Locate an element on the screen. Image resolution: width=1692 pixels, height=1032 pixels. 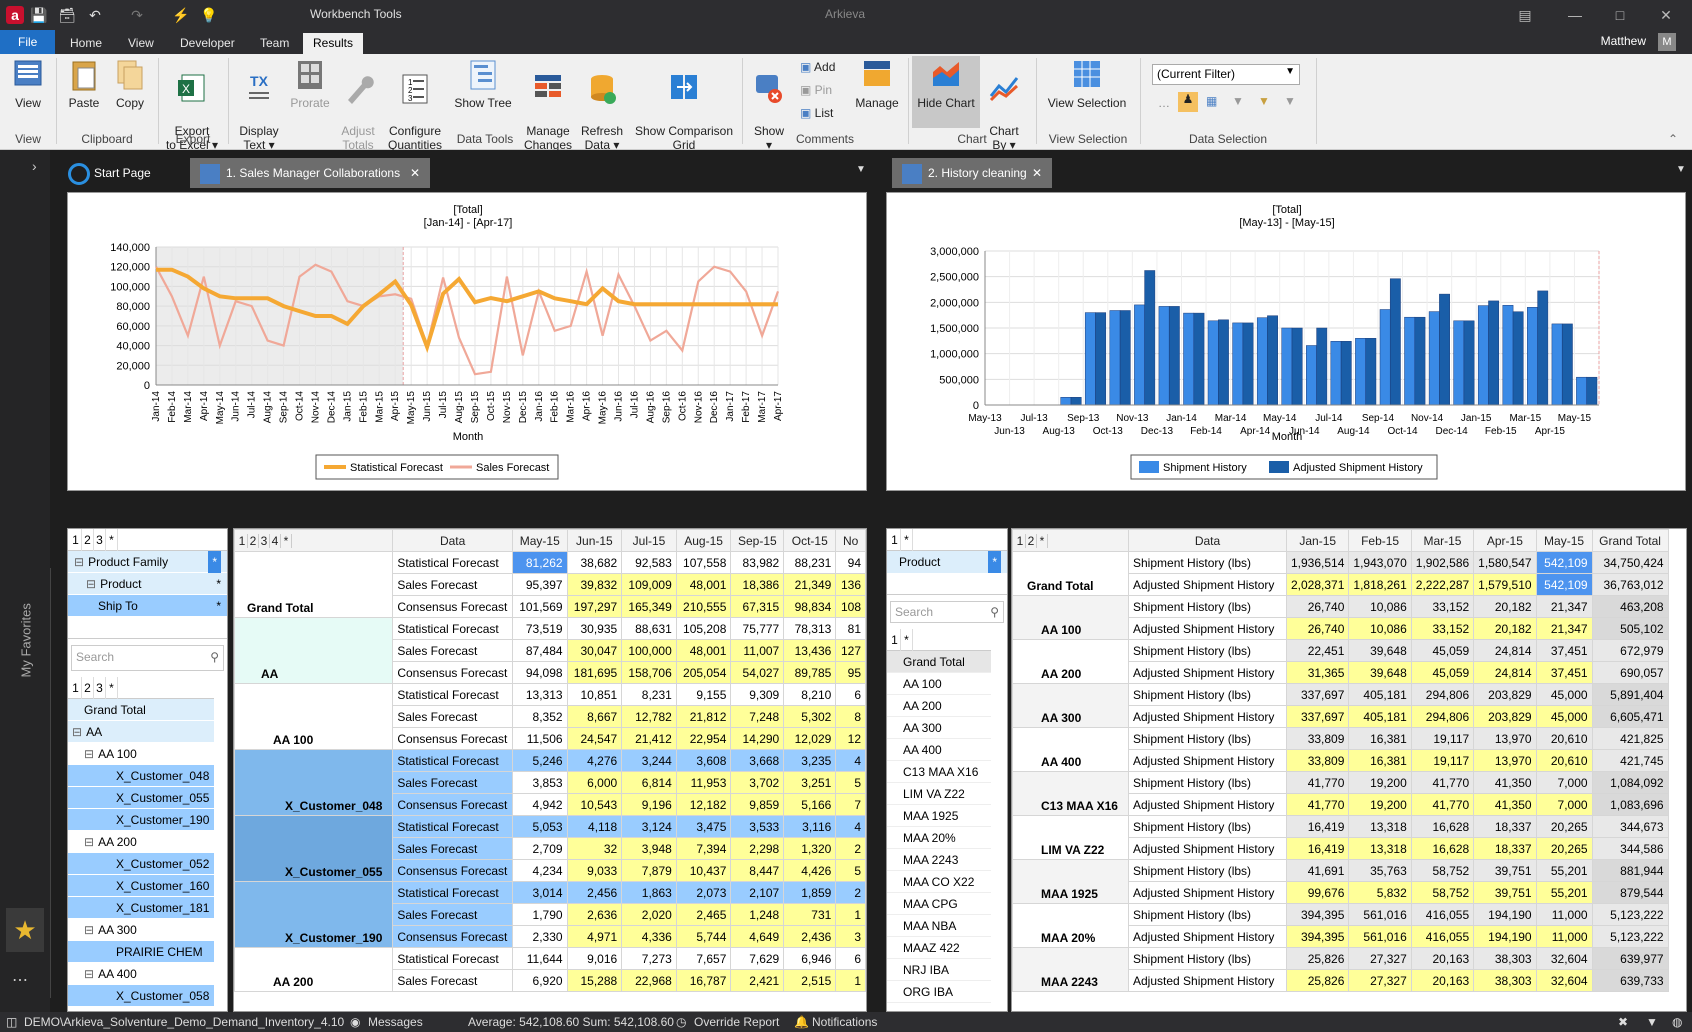
filter-select: (Current Filter) ▼ is located at coordinates (1226, 74).